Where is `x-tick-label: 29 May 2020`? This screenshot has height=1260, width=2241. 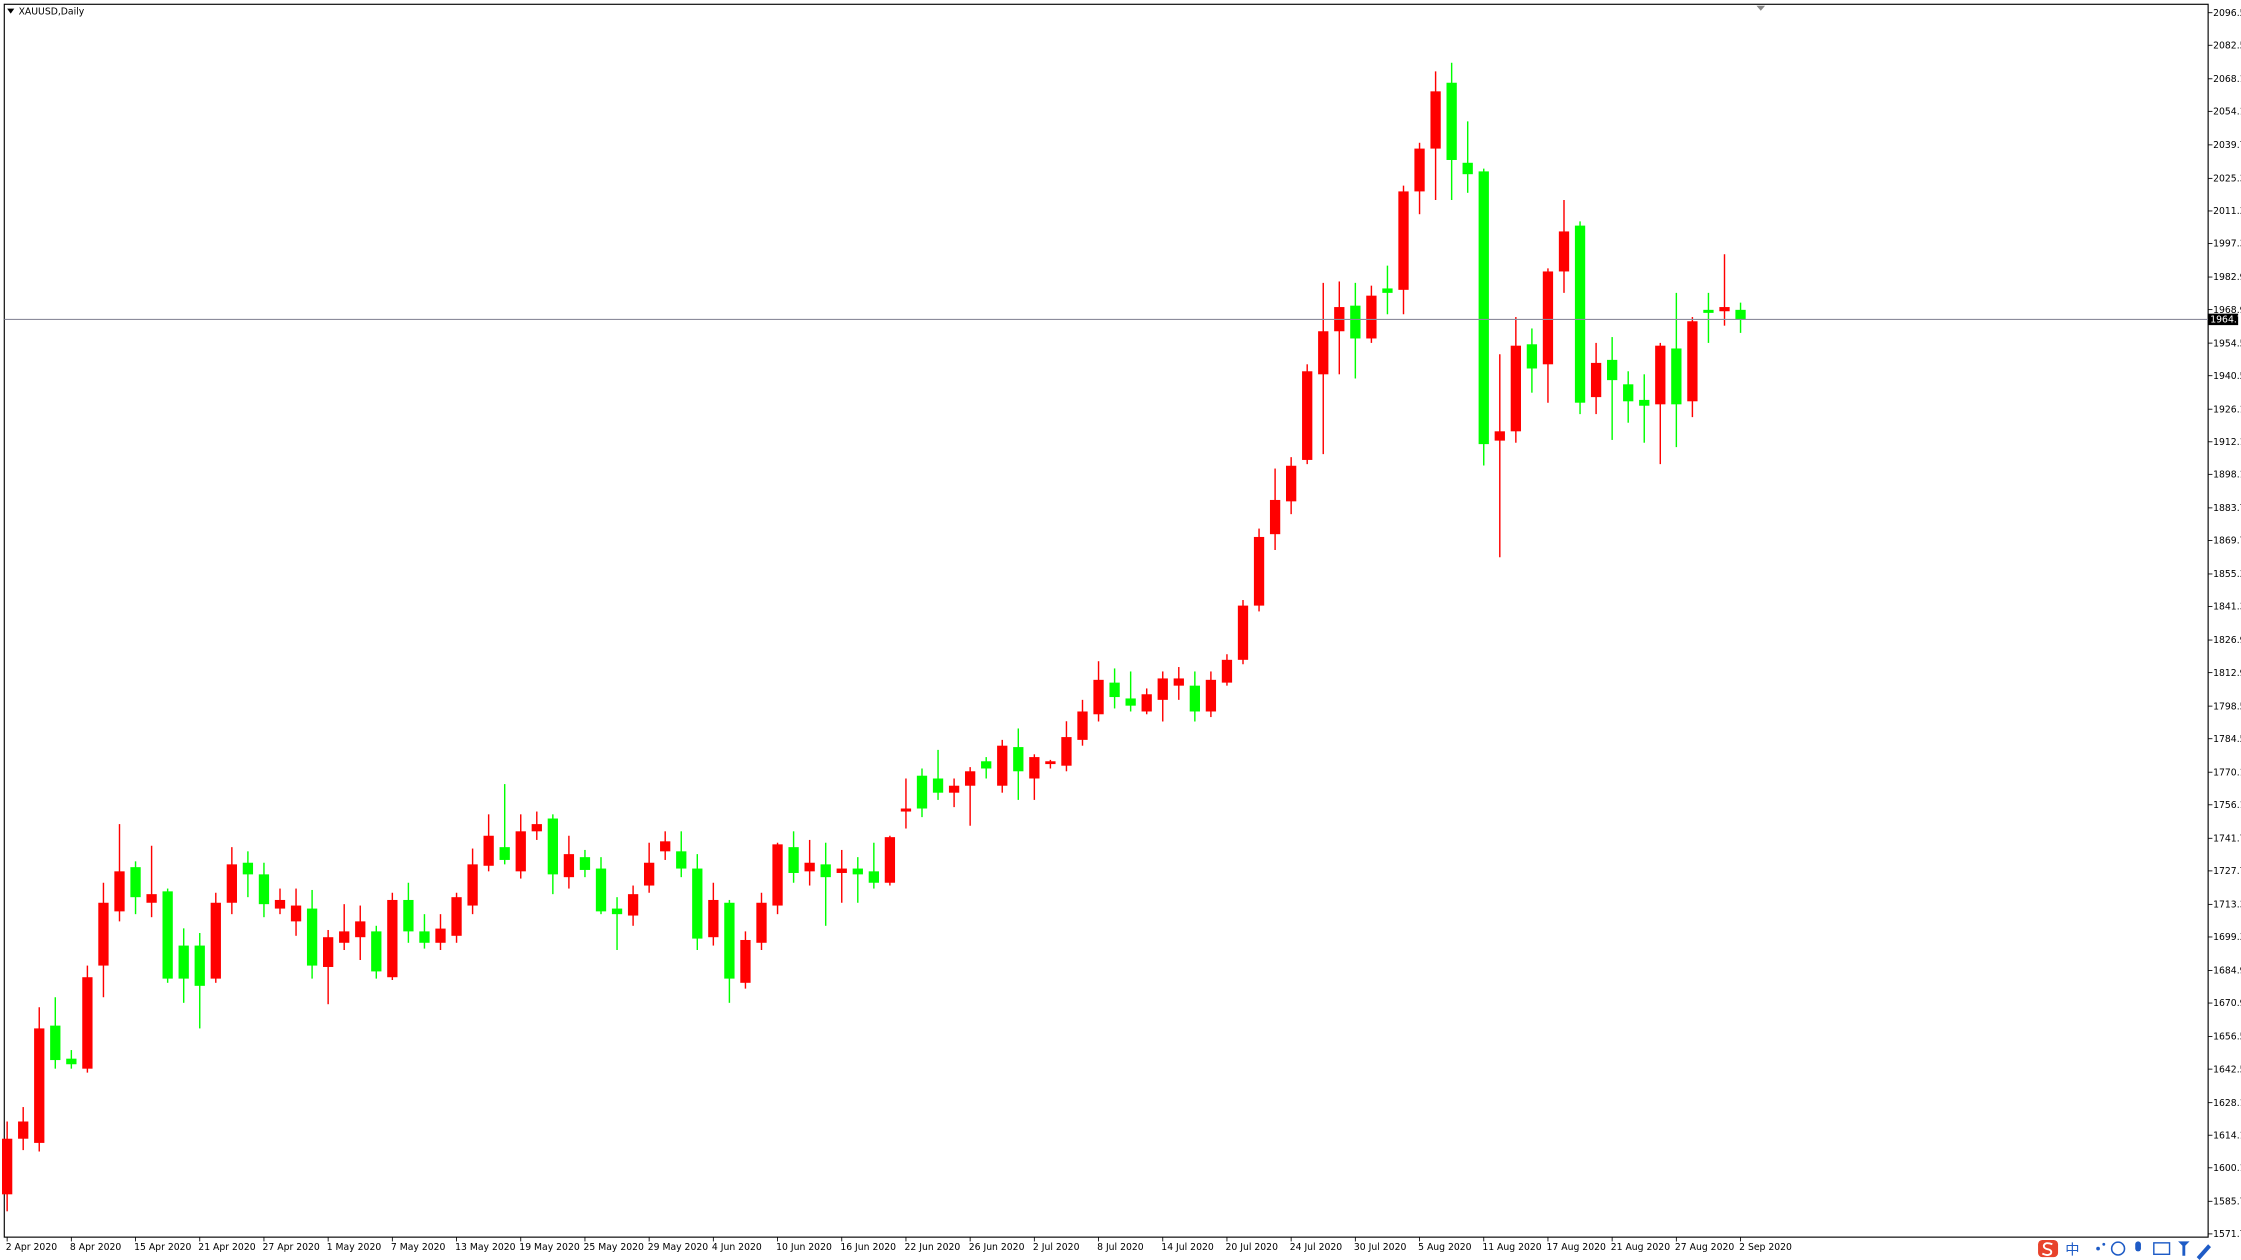
x-tick-label: 29 May 2020 is located at coordinates (678, 1247).